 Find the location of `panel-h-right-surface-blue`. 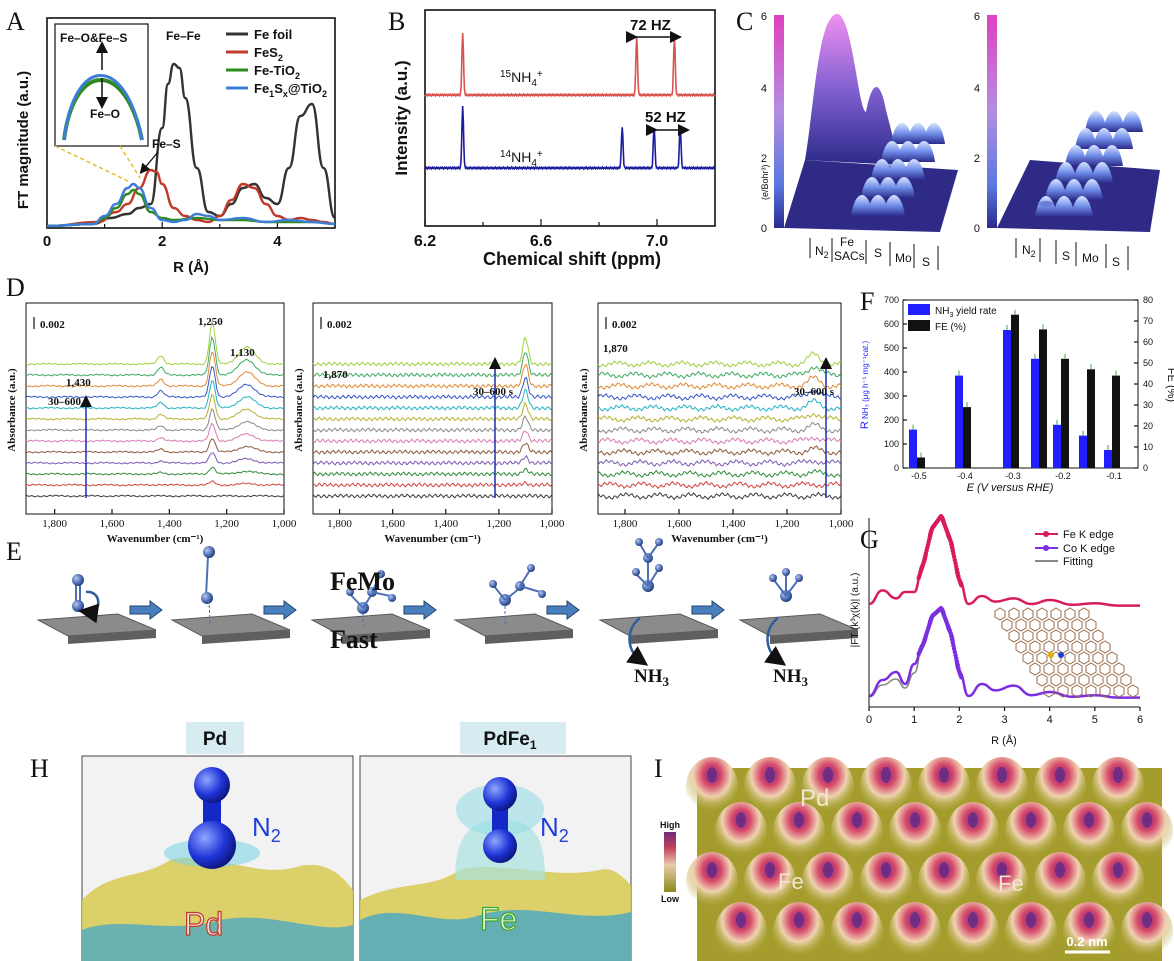

panel-h-right-surface-blue is located at coordinates (495, 935).